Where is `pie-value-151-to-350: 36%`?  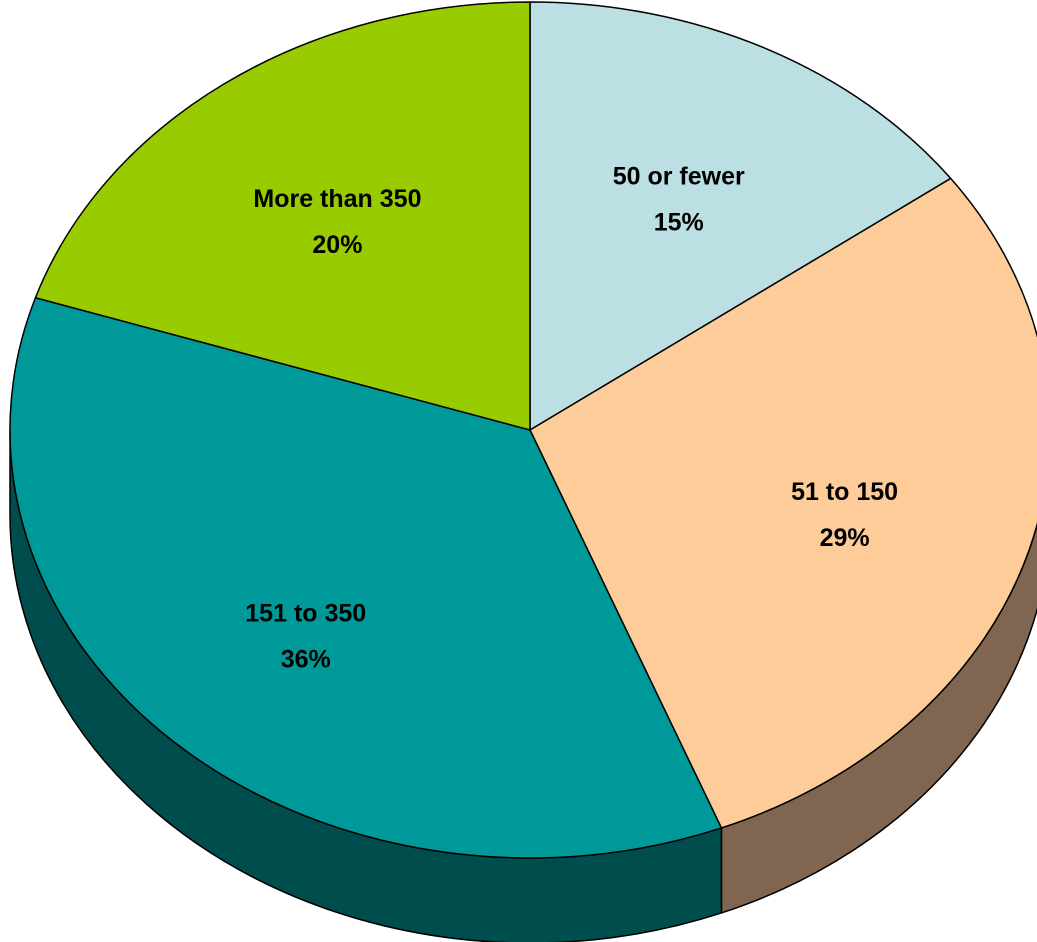 pie-value-151-to-350: 36% is located at coordinates (306, 660).